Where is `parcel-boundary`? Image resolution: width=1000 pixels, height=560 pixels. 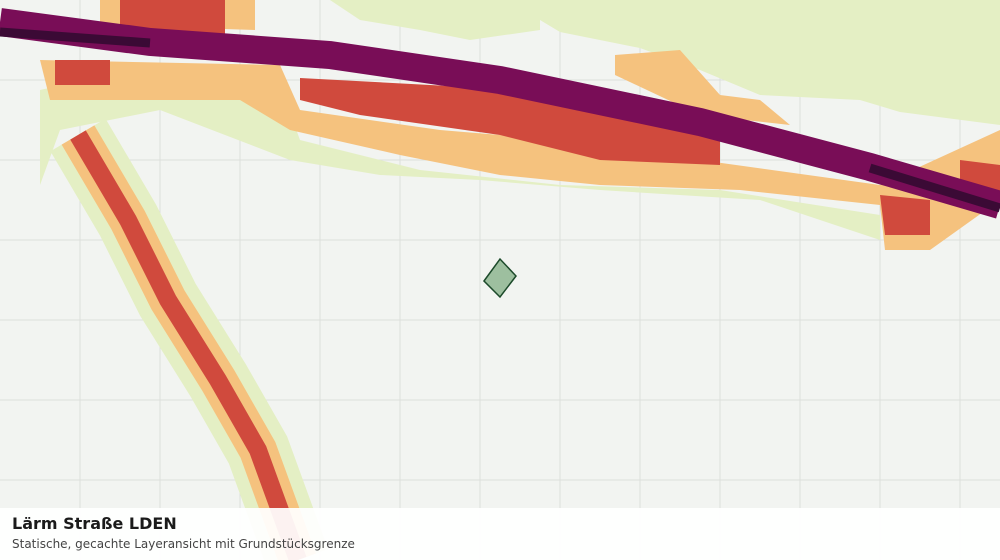
parcel-boundary is located at coordinates (500, 278).